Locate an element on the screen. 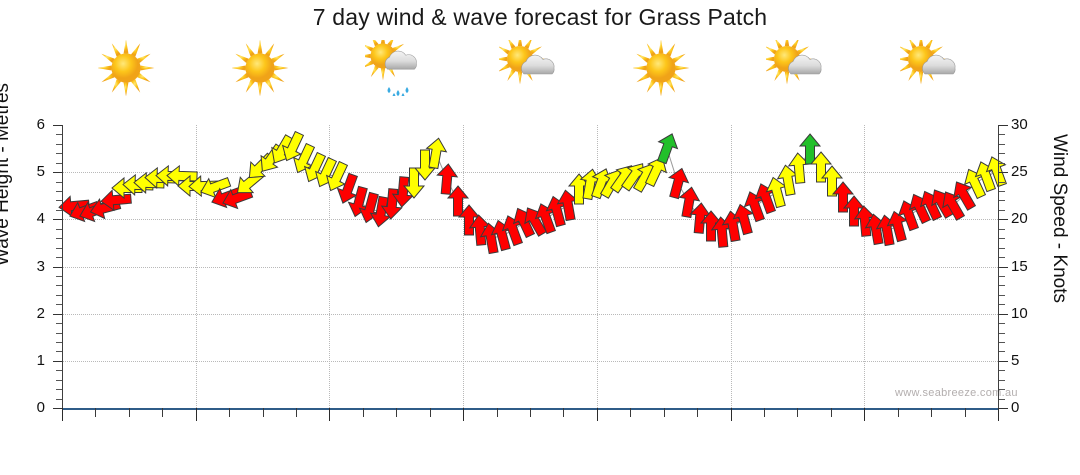 This screenshot has height=475, width=1080. day-header-wednesday is located at coordinates (129, 79).